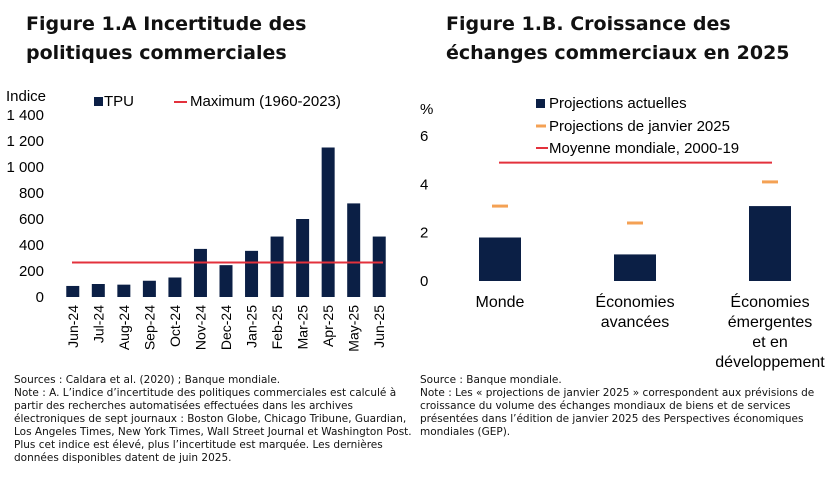 This screenshot has width=840, height=500. What do you see at coordinates (73, 326) in the screenshot?
I see `x-tick-label: Jun-24` at bounding box center [73, 326].